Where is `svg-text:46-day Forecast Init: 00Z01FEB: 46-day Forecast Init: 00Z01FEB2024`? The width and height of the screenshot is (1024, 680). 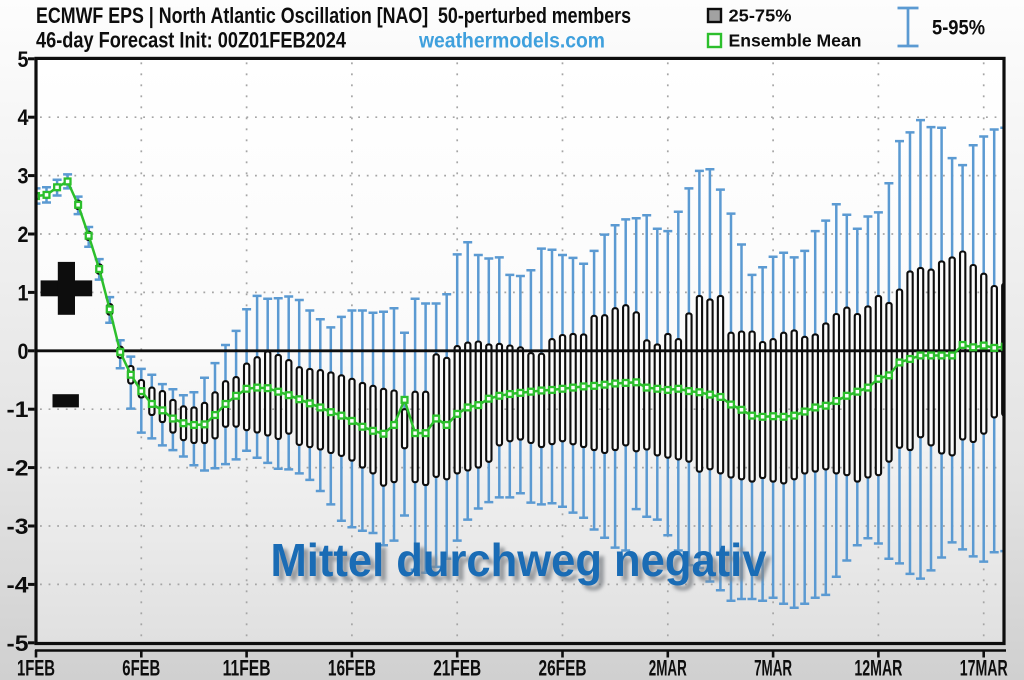 svg-text:46-day Forecast Init: 00Z01FEB: 46-day Forecast Init: 00Z01FEB2024 is located at coordinates (191, 40).